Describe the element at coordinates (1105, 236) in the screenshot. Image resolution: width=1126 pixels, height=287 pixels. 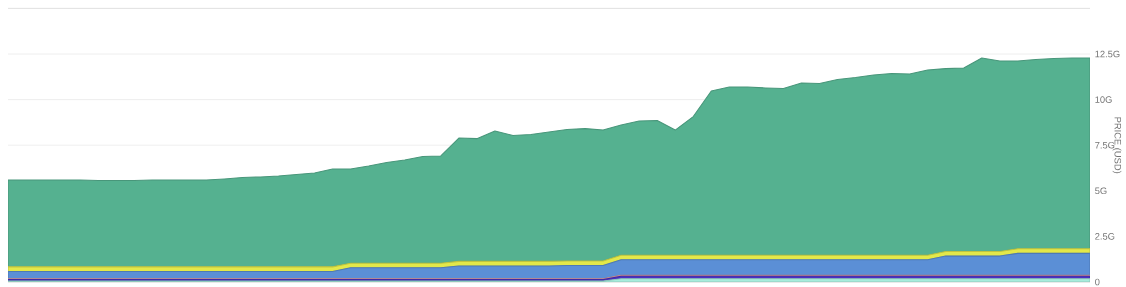
I see `y-tick-label: 2.5G` at that location.